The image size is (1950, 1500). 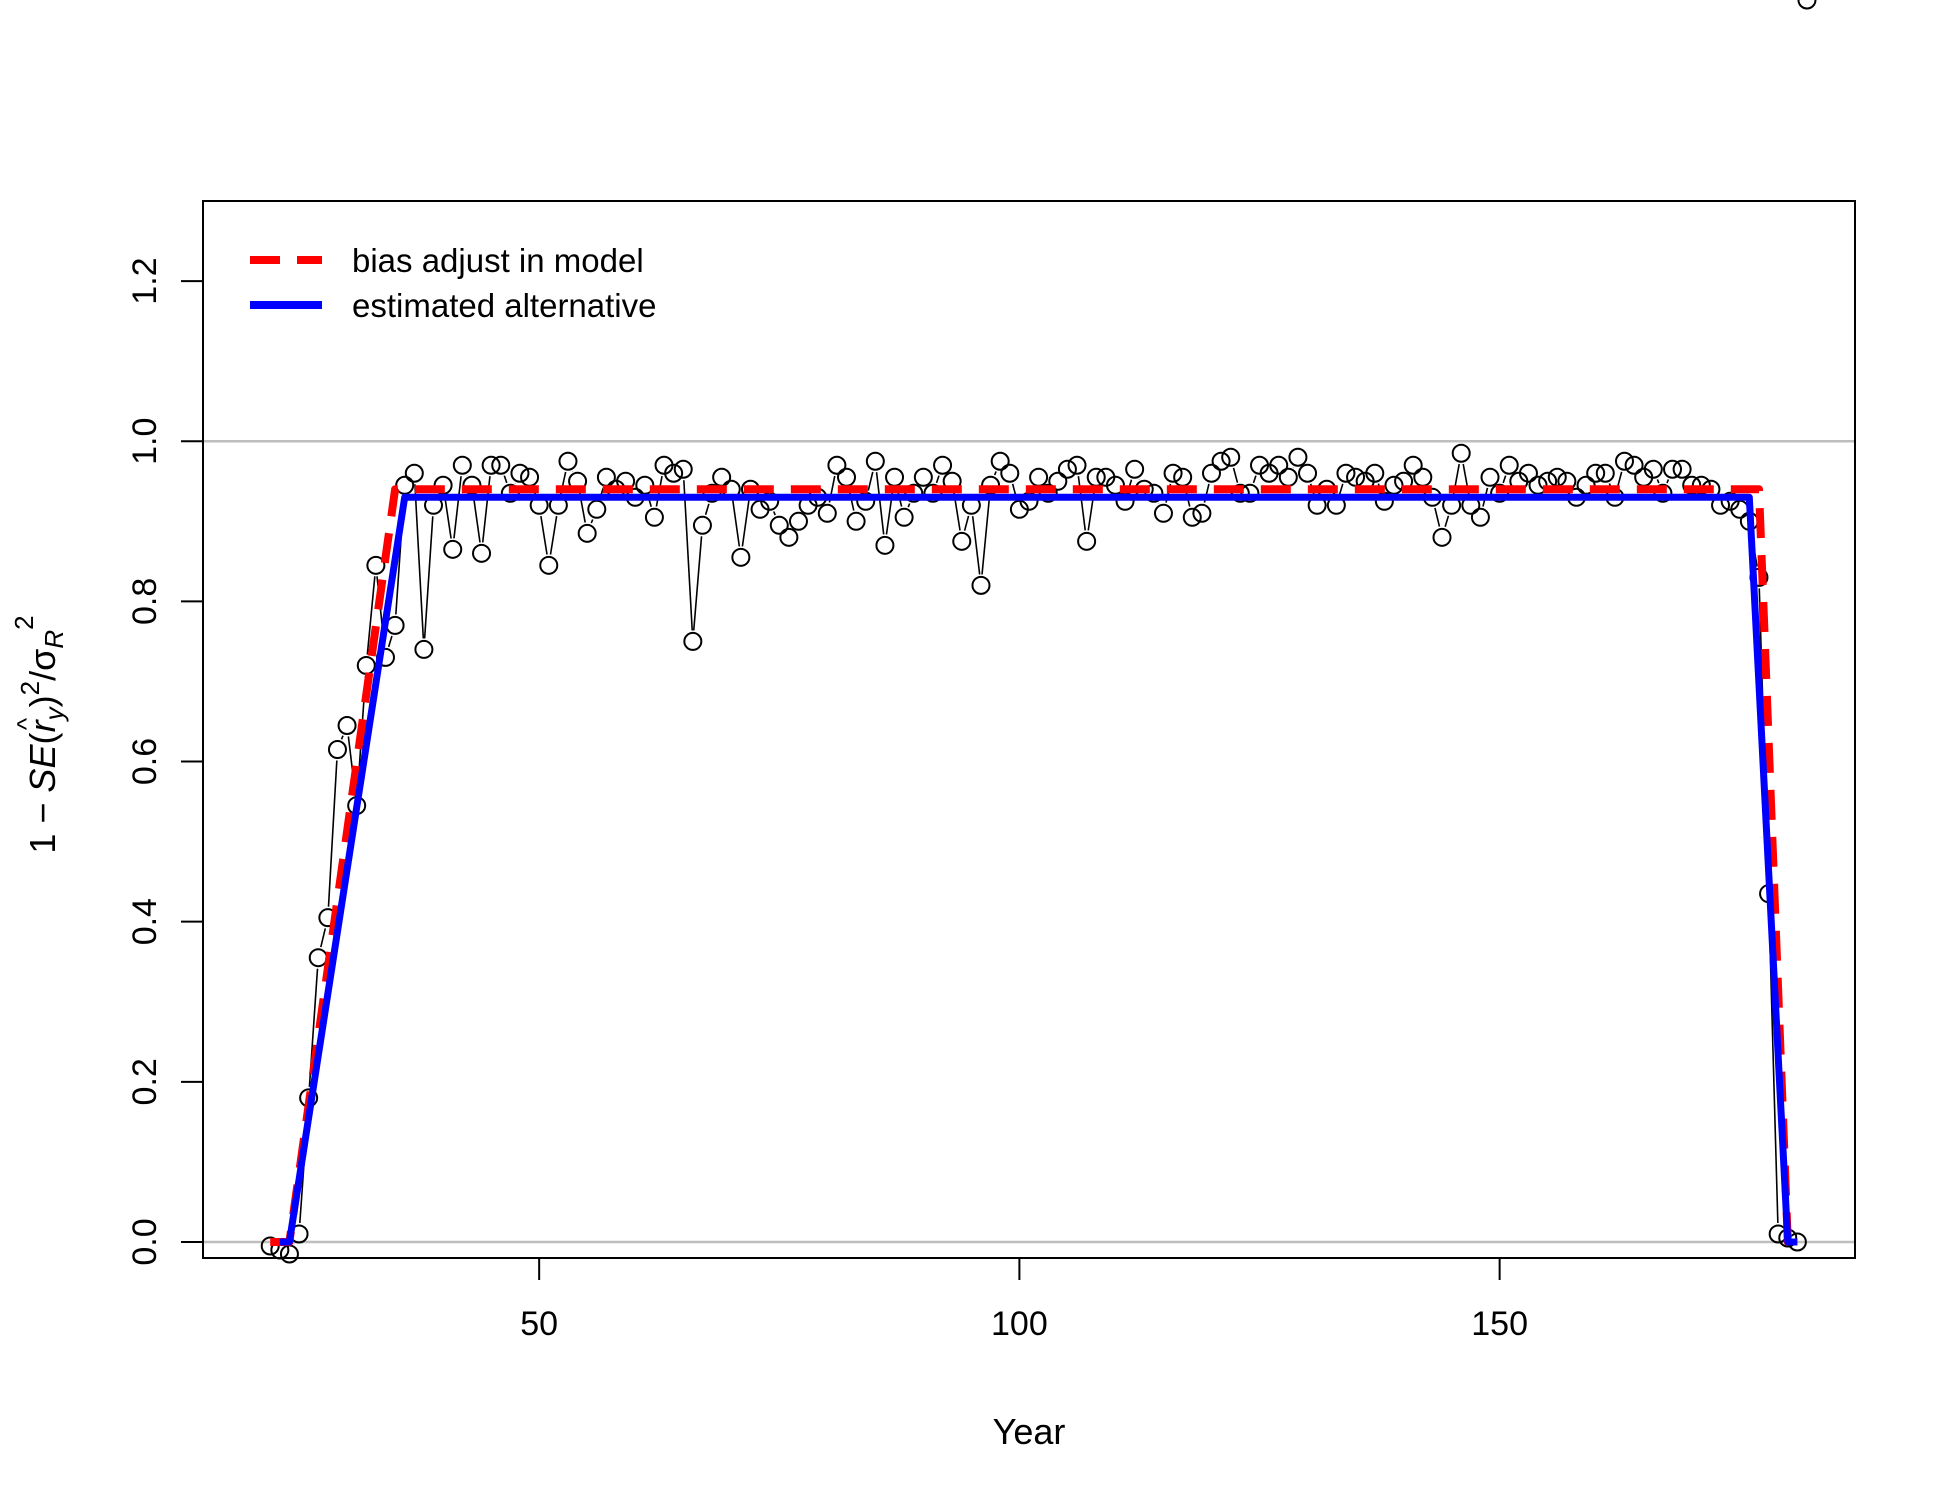 What do you see at coordinates (145, 1241) in the screenshot?
I see `y-tick-label: 0.0` at bounding box center [145, 1241].